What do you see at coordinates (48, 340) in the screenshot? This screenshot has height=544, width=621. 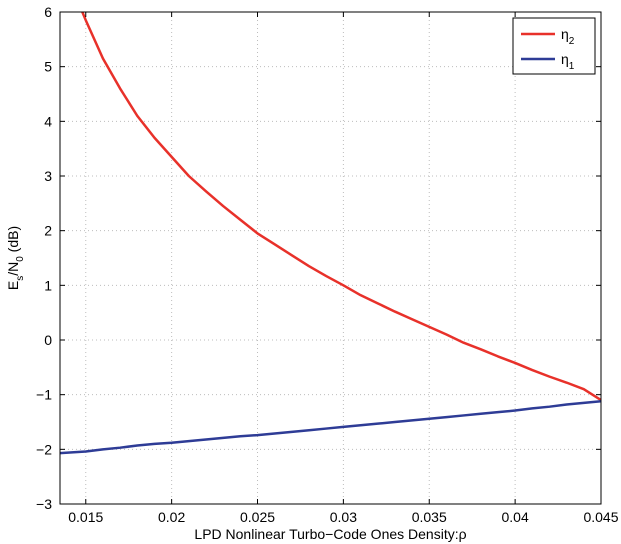 I see `y-tick-label: 0` at bounding box center [48, 340].